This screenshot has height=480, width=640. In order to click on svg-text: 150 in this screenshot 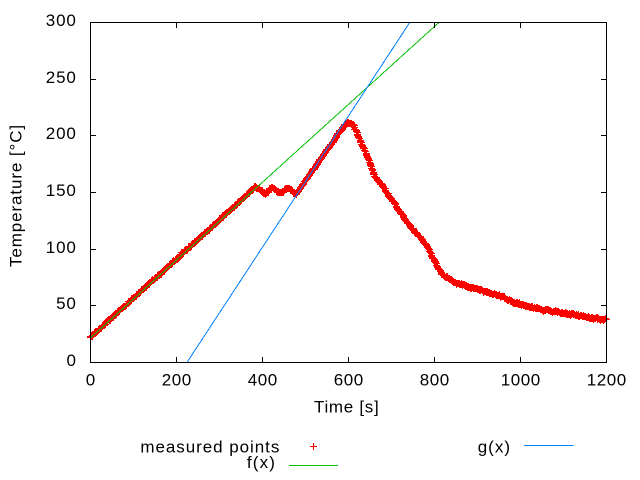, I will do `click(61, 190)`.